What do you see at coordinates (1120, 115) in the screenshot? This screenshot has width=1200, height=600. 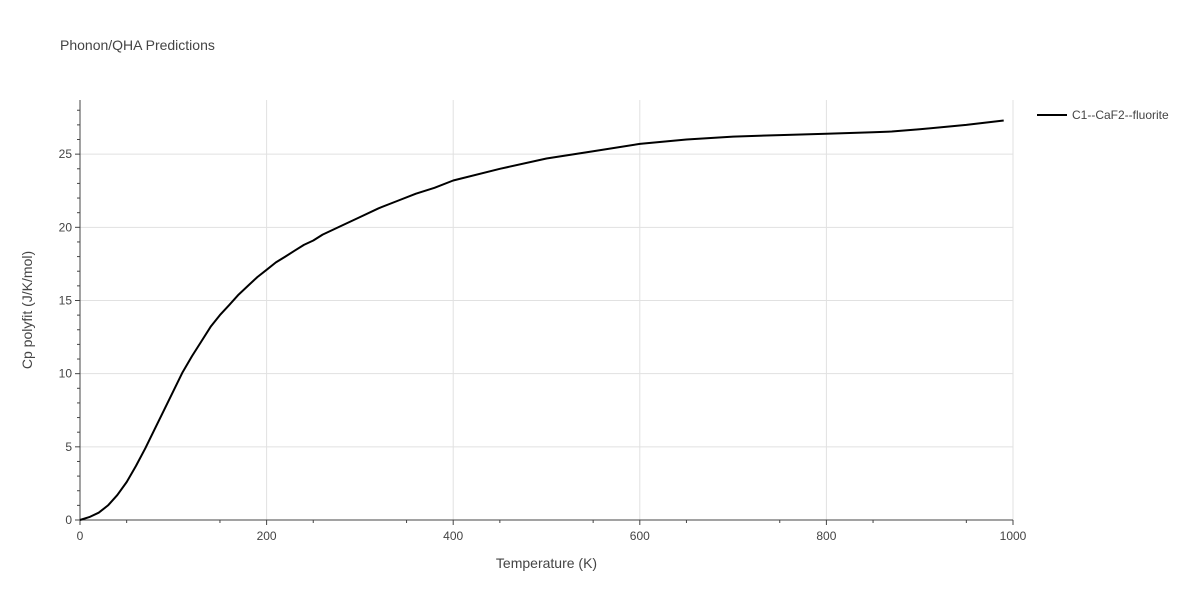 I see `legend-label: C1--CaF2--fluorite` at bounding box center [1120, 115].